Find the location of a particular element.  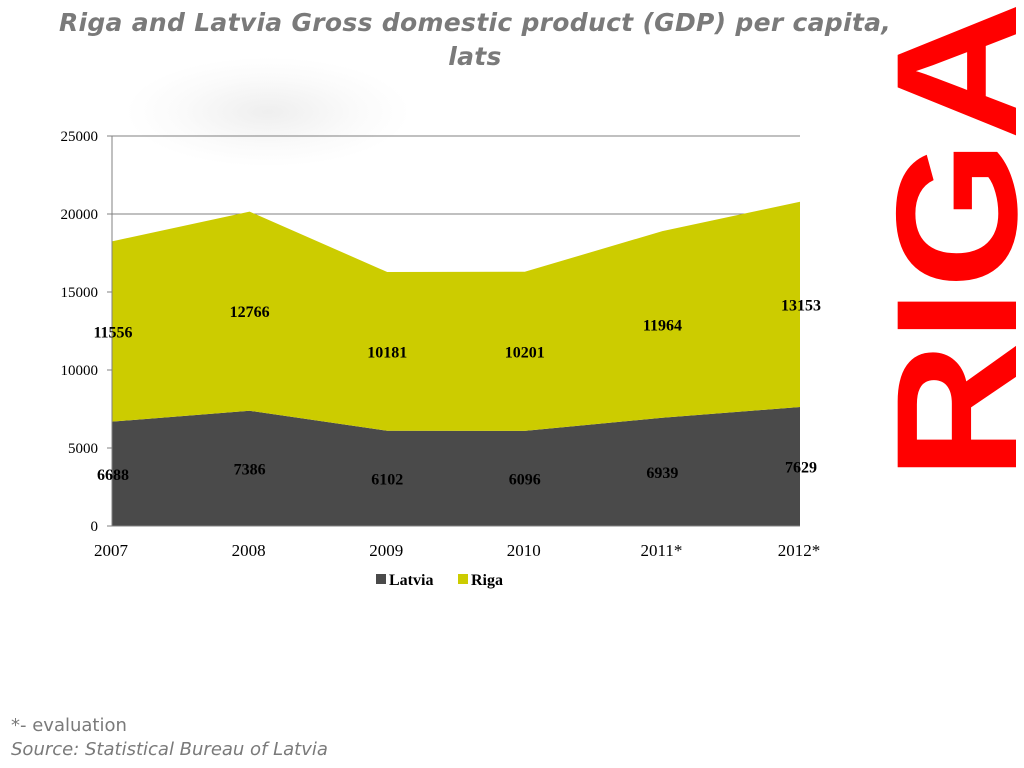

data-label-latvia-2: 6102 is located at coordinates (387, 479).